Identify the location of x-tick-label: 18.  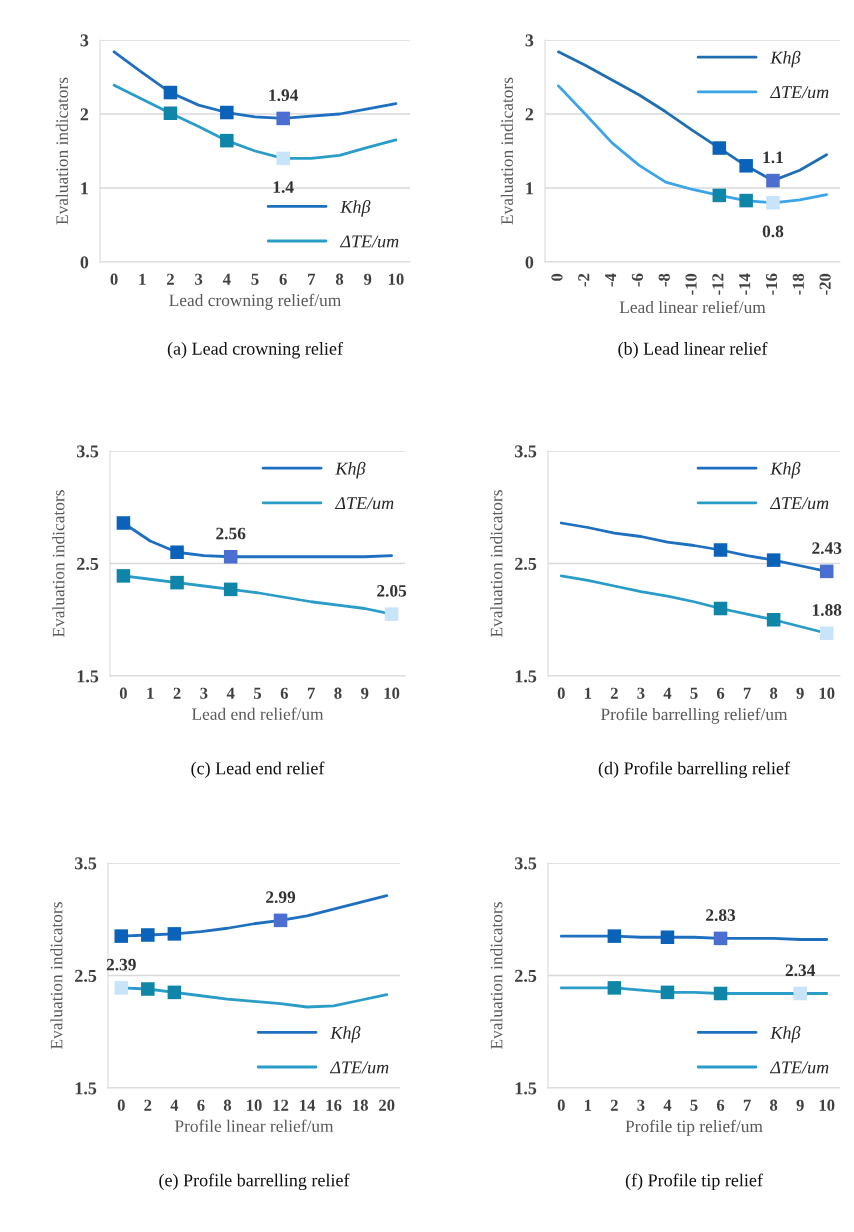
(360, 1105).